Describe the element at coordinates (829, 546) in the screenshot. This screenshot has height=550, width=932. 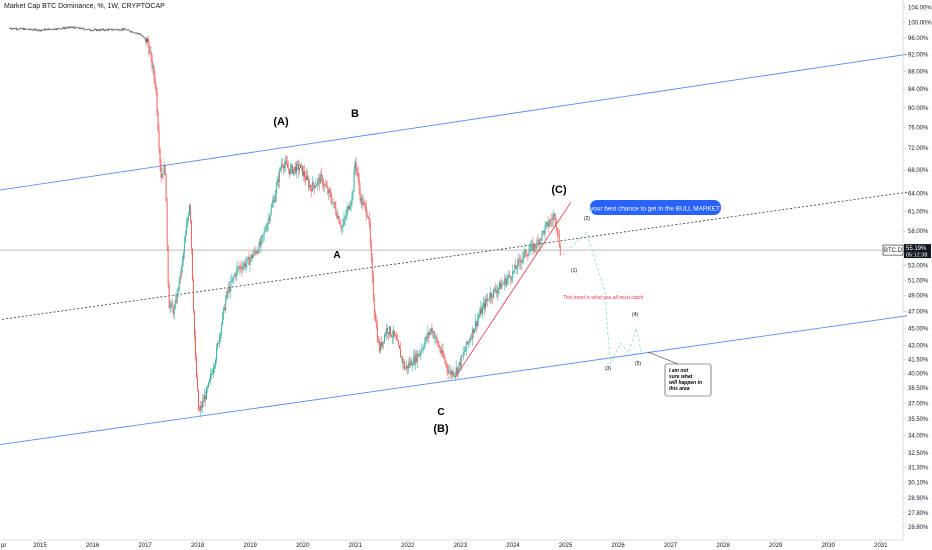
I see `time-tick-label: 2030` at that location.